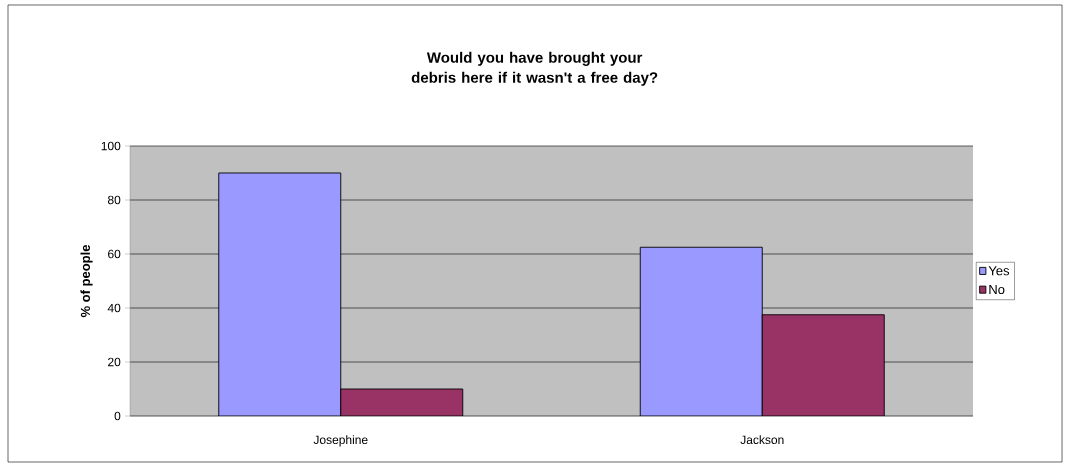 This screenshot has width=1071, height=467. What do you see at coordinates (114, 254) in the screenshot?
I see `y-tick-label: 60` at bounding box center [114, 254].